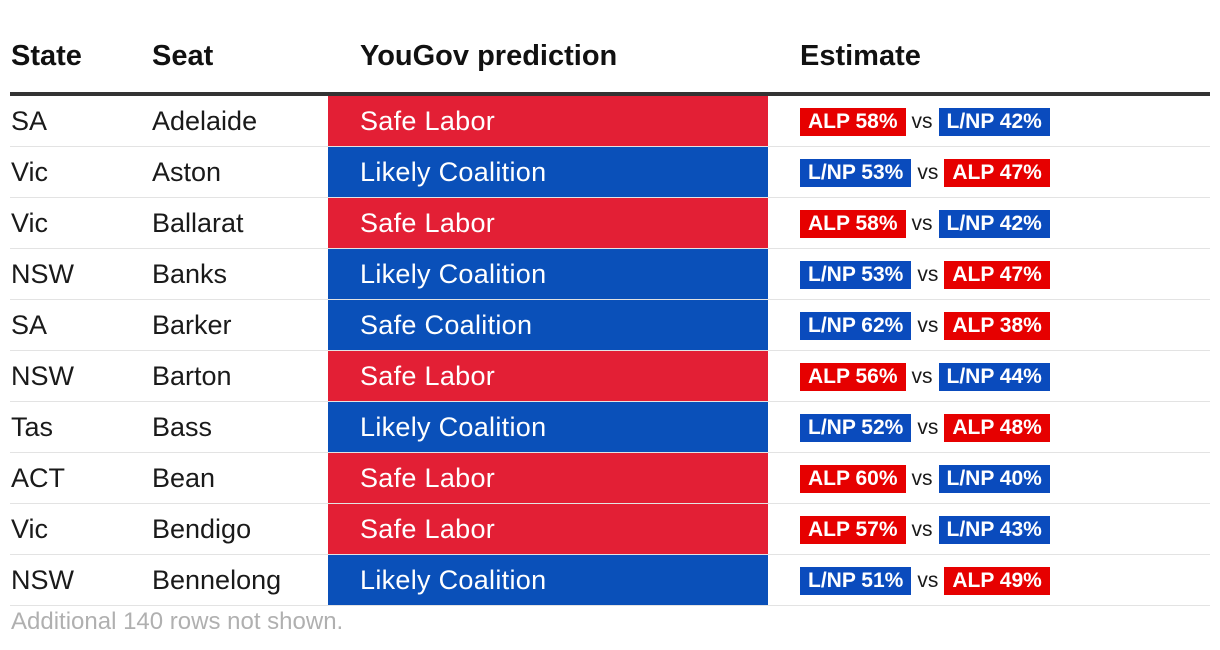  I want to click on table-row: ACT Bean Safe Labor ALP 60% vs L/NP 40%, so click(610, 478).